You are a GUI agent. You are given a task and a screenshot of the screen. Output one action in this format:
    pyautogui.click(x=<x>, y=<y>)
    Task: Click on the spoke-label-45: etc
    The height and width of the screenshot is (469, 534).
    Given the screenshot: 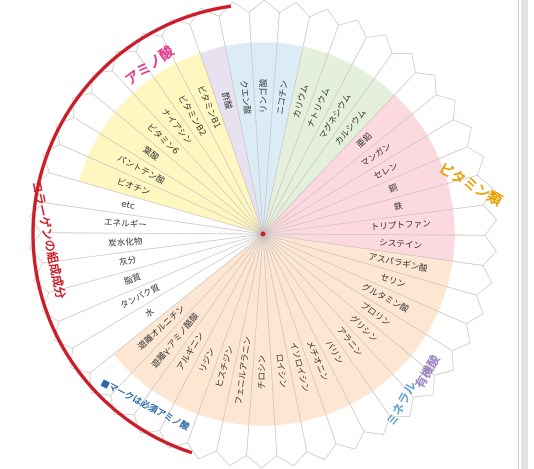 What is the action you would take?
    pyautogui.click(x=127, y=205)
    